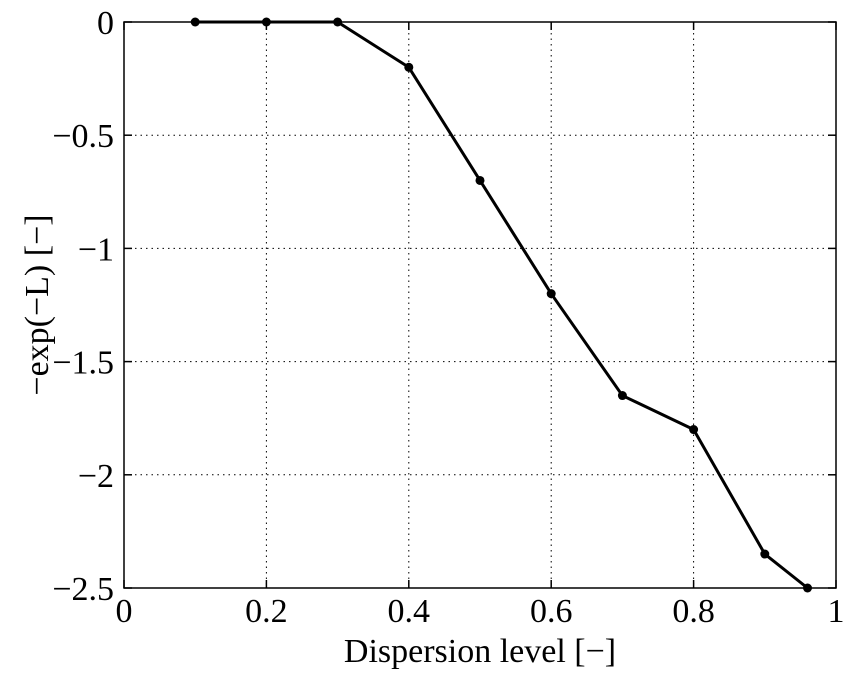 The image size is (848, 674). I want to click on x-tick-label: 0.8, so click(693, 611).